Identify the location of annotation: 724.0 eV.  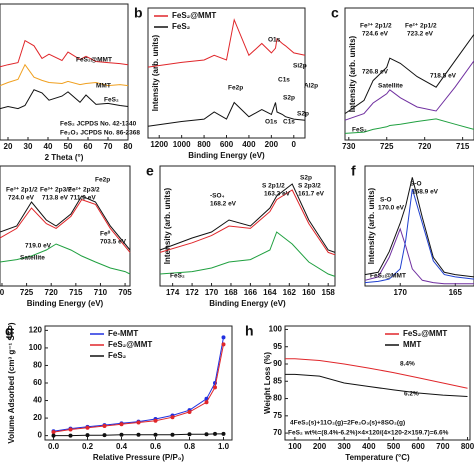
(21, 198).